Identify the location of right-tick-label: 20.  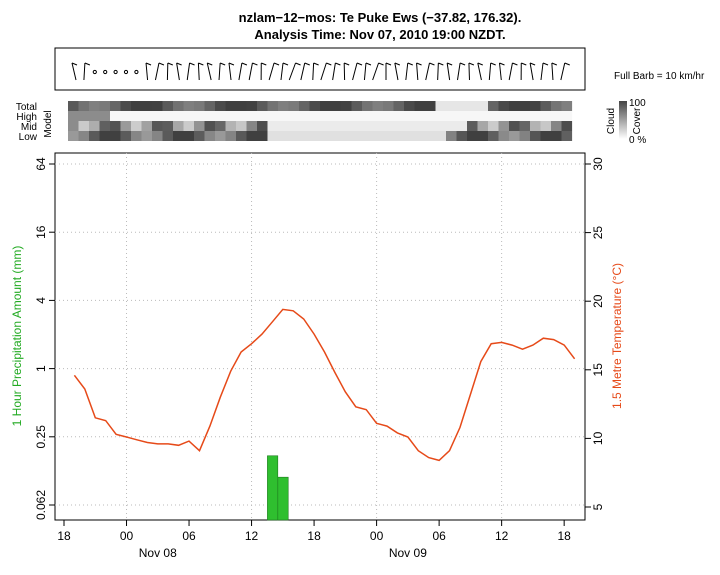
(598, 301).